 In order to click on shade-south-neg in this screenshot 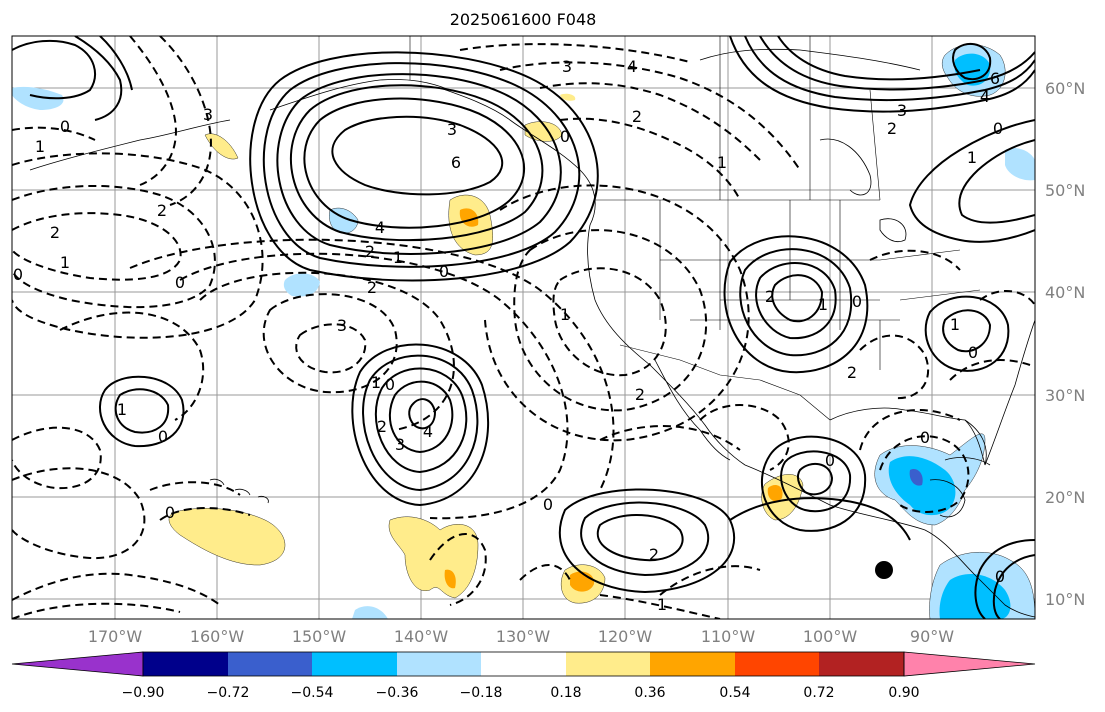, I will do `click(370, 612)`.